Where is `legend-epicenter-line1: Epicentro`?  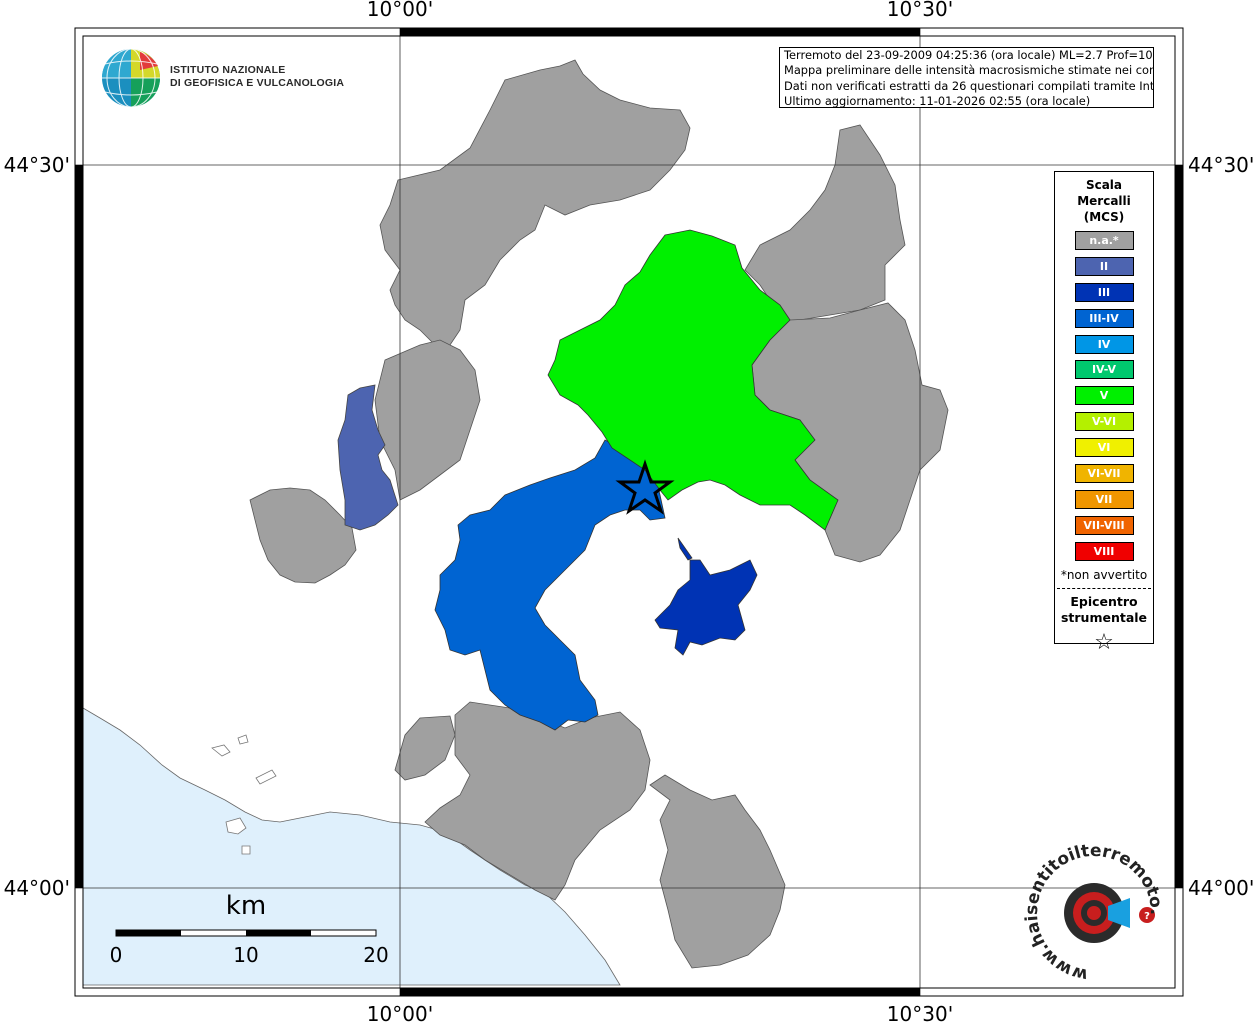 legend-epicenter-line1: Epicentro is located at coordinates (1104, 601).